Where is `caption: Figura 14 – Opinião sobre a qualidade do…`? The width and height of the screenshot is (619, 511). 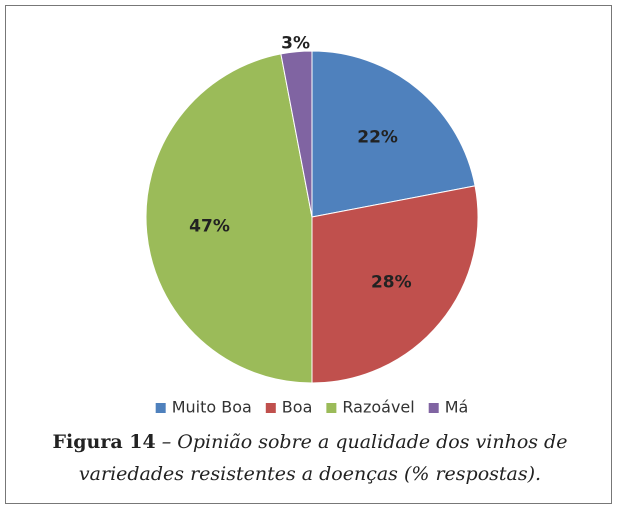
caption: Figura 14 – Opinião sobre a qualidade do… is located at coordinates (310, 458).